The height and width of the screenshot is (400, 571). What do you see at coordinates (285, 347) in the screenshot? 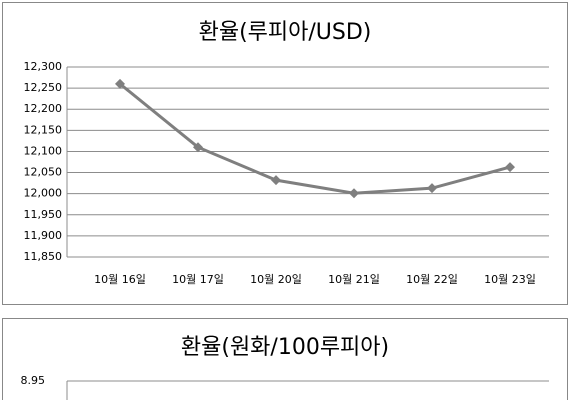
I see `chart-title: 환율(원화/100루피아)` at bounding box center [285, 347].